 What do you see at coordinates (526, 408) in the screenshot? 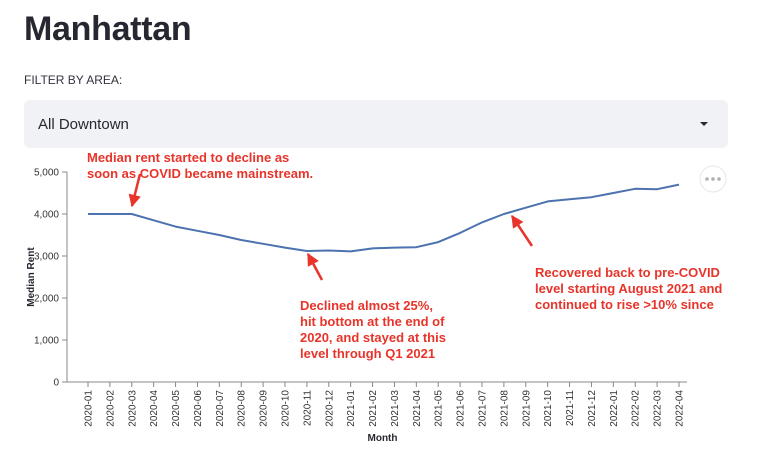
I see `x-tick-label: 2021-09` at bounding box center [526, 408].